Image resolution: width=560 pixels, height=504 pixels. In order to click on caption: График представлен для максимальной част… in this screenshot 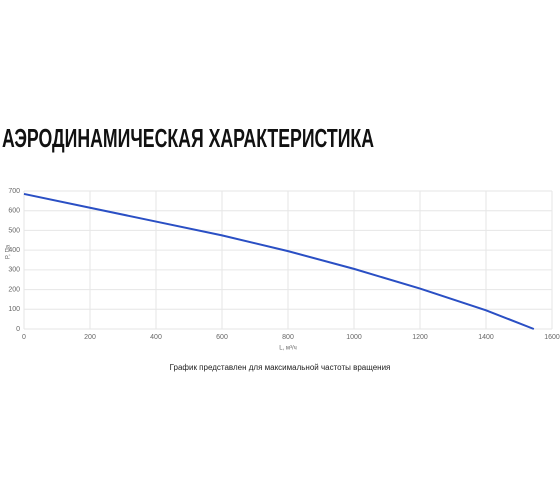, I will do `click(280, 367)`.